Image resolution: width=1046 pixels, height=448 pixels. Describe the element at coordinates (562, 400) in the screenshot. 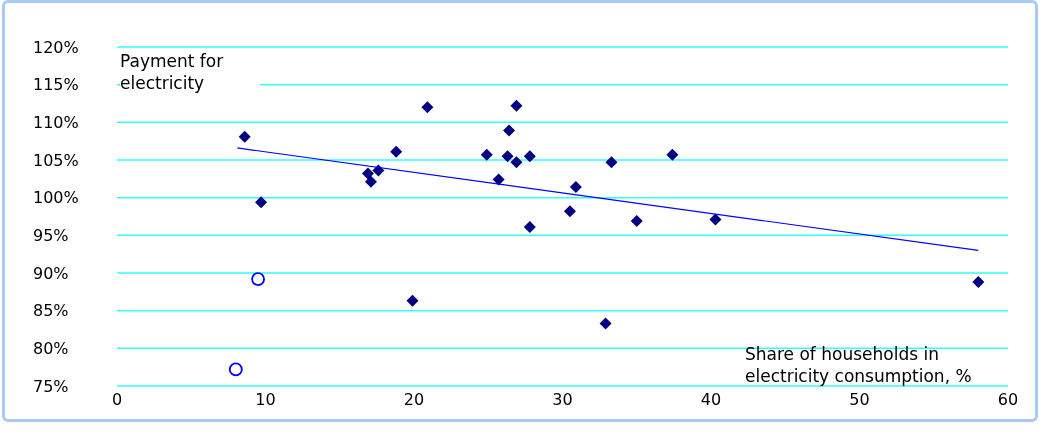

I see `x-tick-label: 30` at that location.